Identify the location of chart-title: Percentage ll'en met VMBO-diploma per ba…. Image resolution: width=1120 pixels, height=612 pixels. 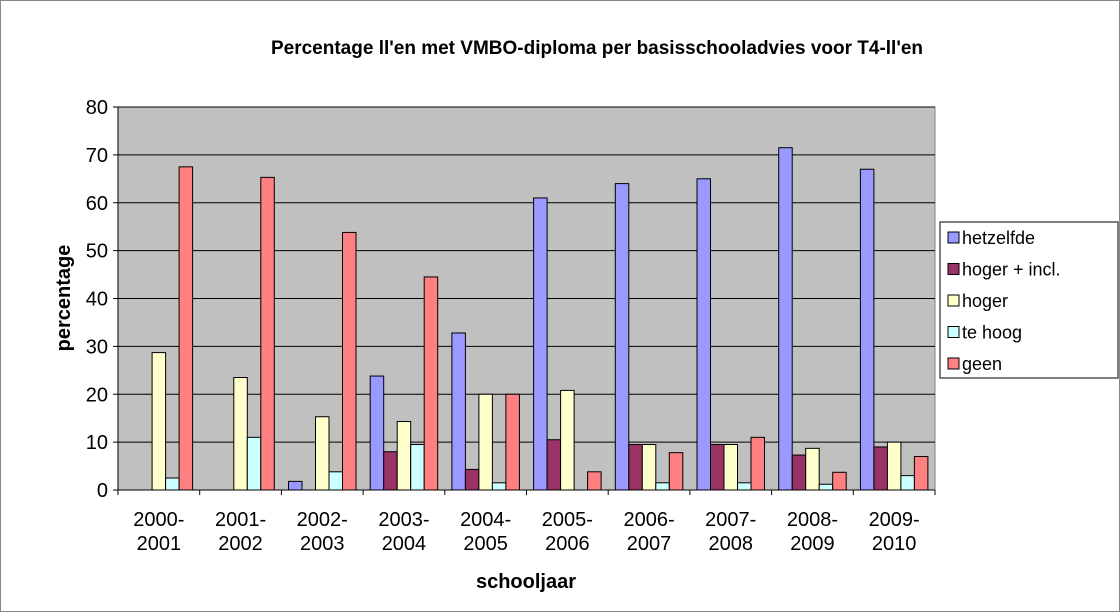
(597, 48).